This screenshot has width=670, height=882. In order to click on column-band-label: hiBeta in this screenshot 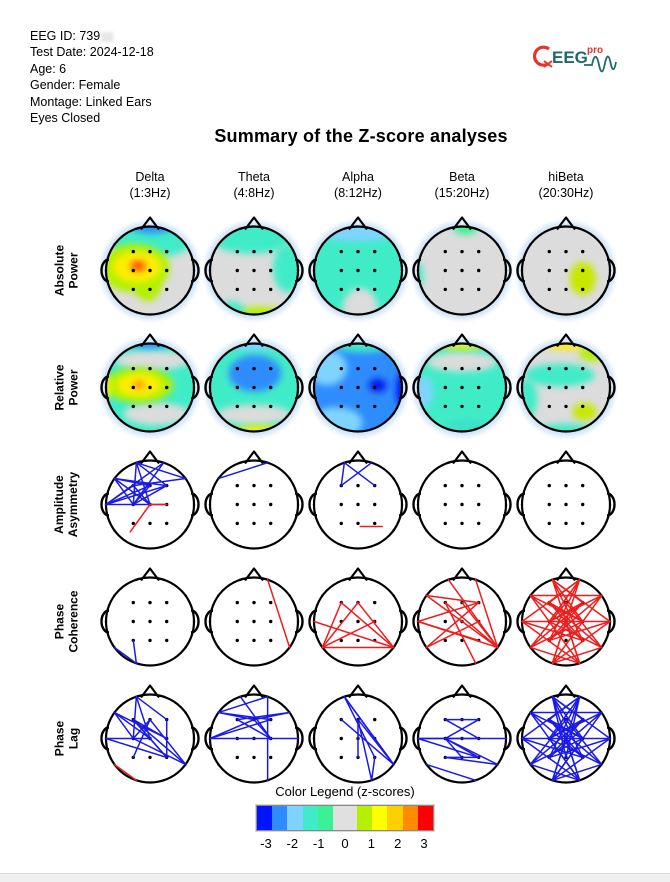, I will do `click(566, 177)`.